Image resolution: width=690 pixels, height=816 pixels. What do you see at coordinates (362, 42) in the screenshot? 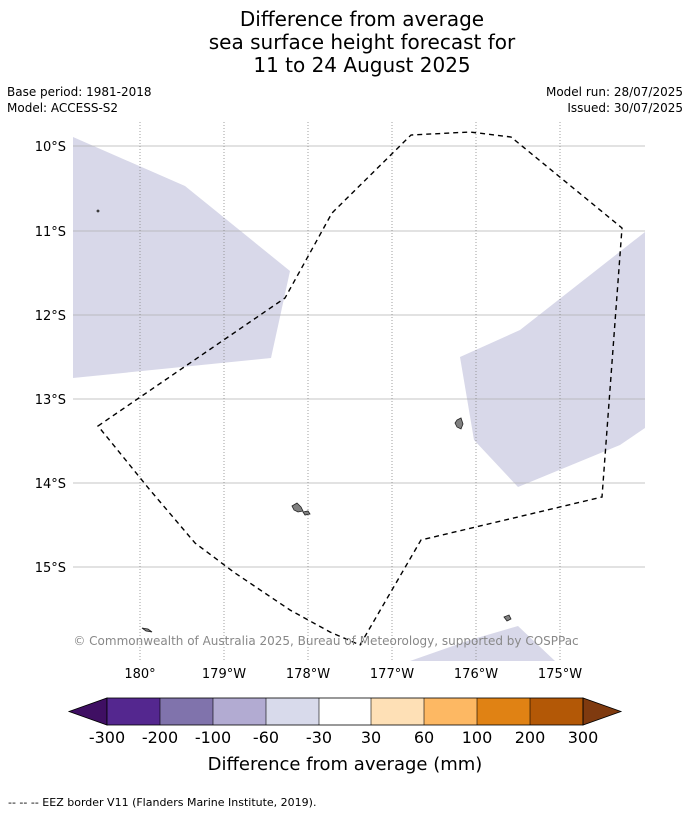
I see `title-line-2: sea surface height forecast for` at bounding box center [362, 42].